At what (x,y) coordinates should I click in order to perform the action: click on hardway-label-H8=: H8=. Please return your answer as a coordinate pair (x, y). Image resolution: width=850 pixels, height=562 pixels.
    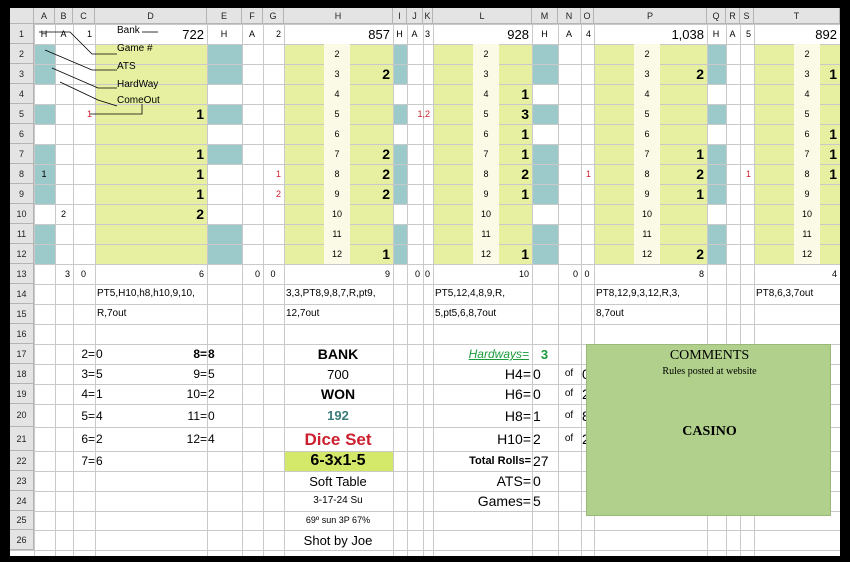
    Looking at the image, I should click on (517, 415).